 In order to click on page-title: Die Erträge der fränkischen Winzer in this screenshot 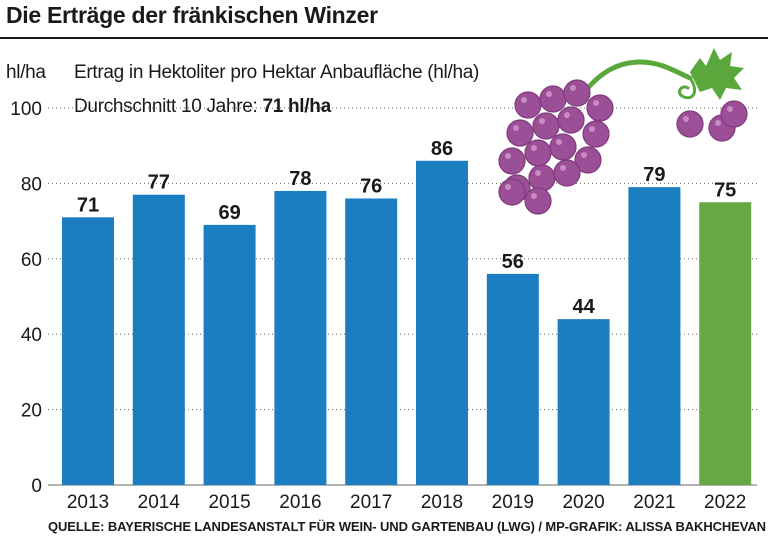, I will do `click(192, 15)`.